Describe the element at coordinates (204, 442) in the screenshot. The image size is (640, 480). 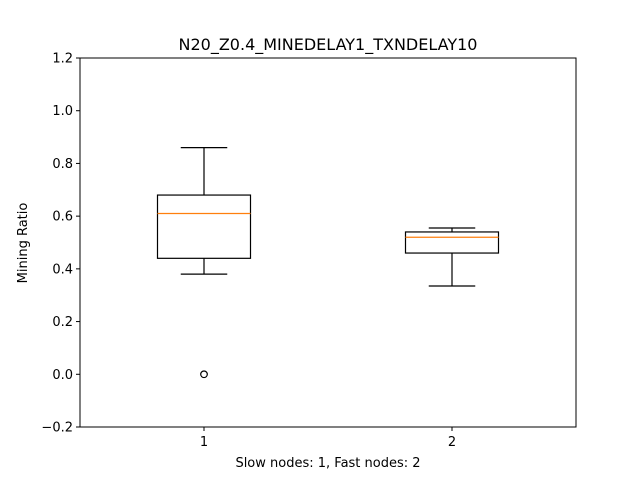
I see `x-tick-label: 1` at that location.